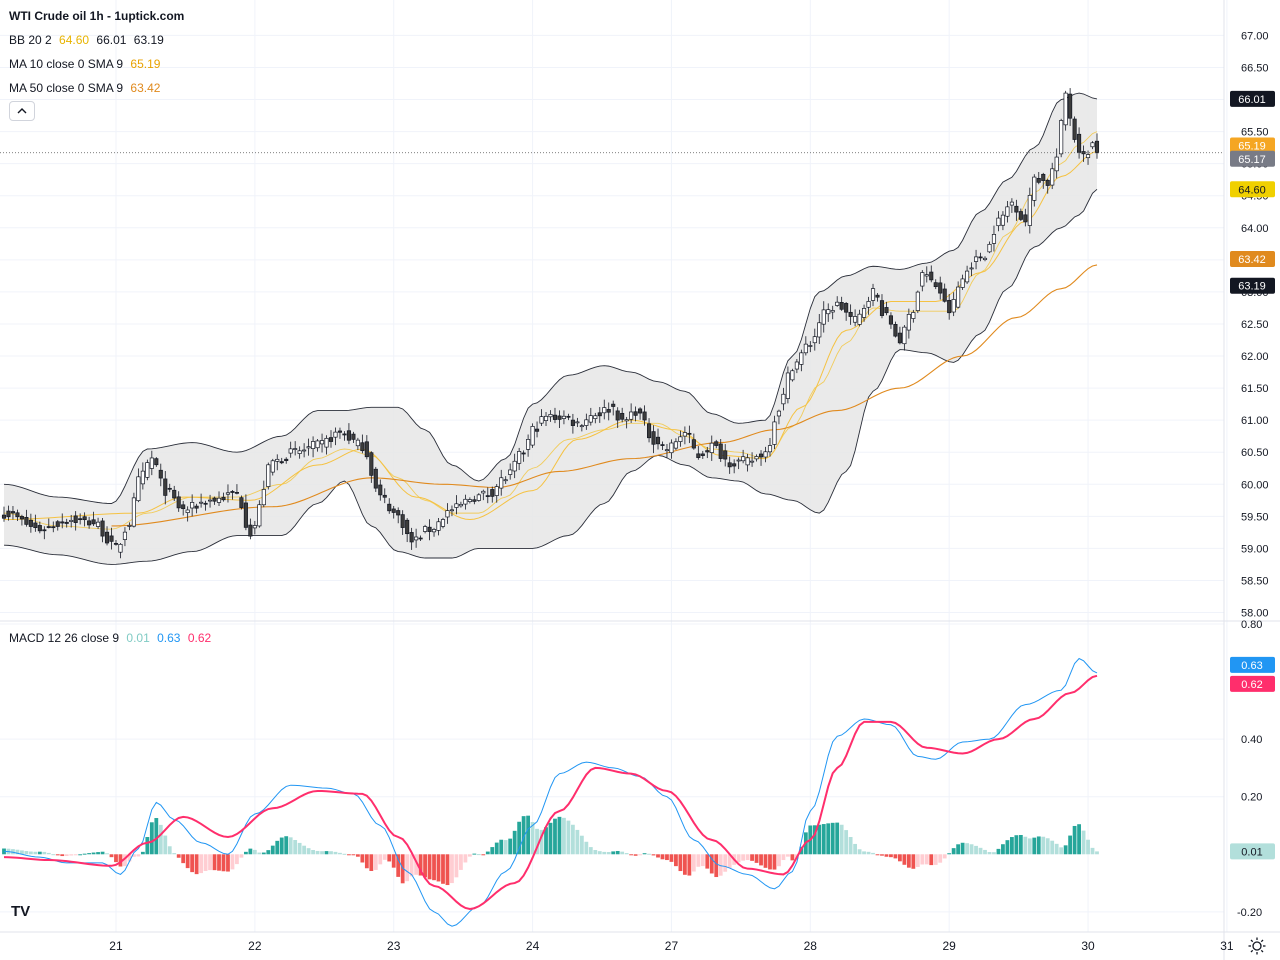 This screenshot has width=1280, height=960. Describe the element at coordinates (1255, 485) in the screenshot. I see `price-tick-label: 60.00` at that location.